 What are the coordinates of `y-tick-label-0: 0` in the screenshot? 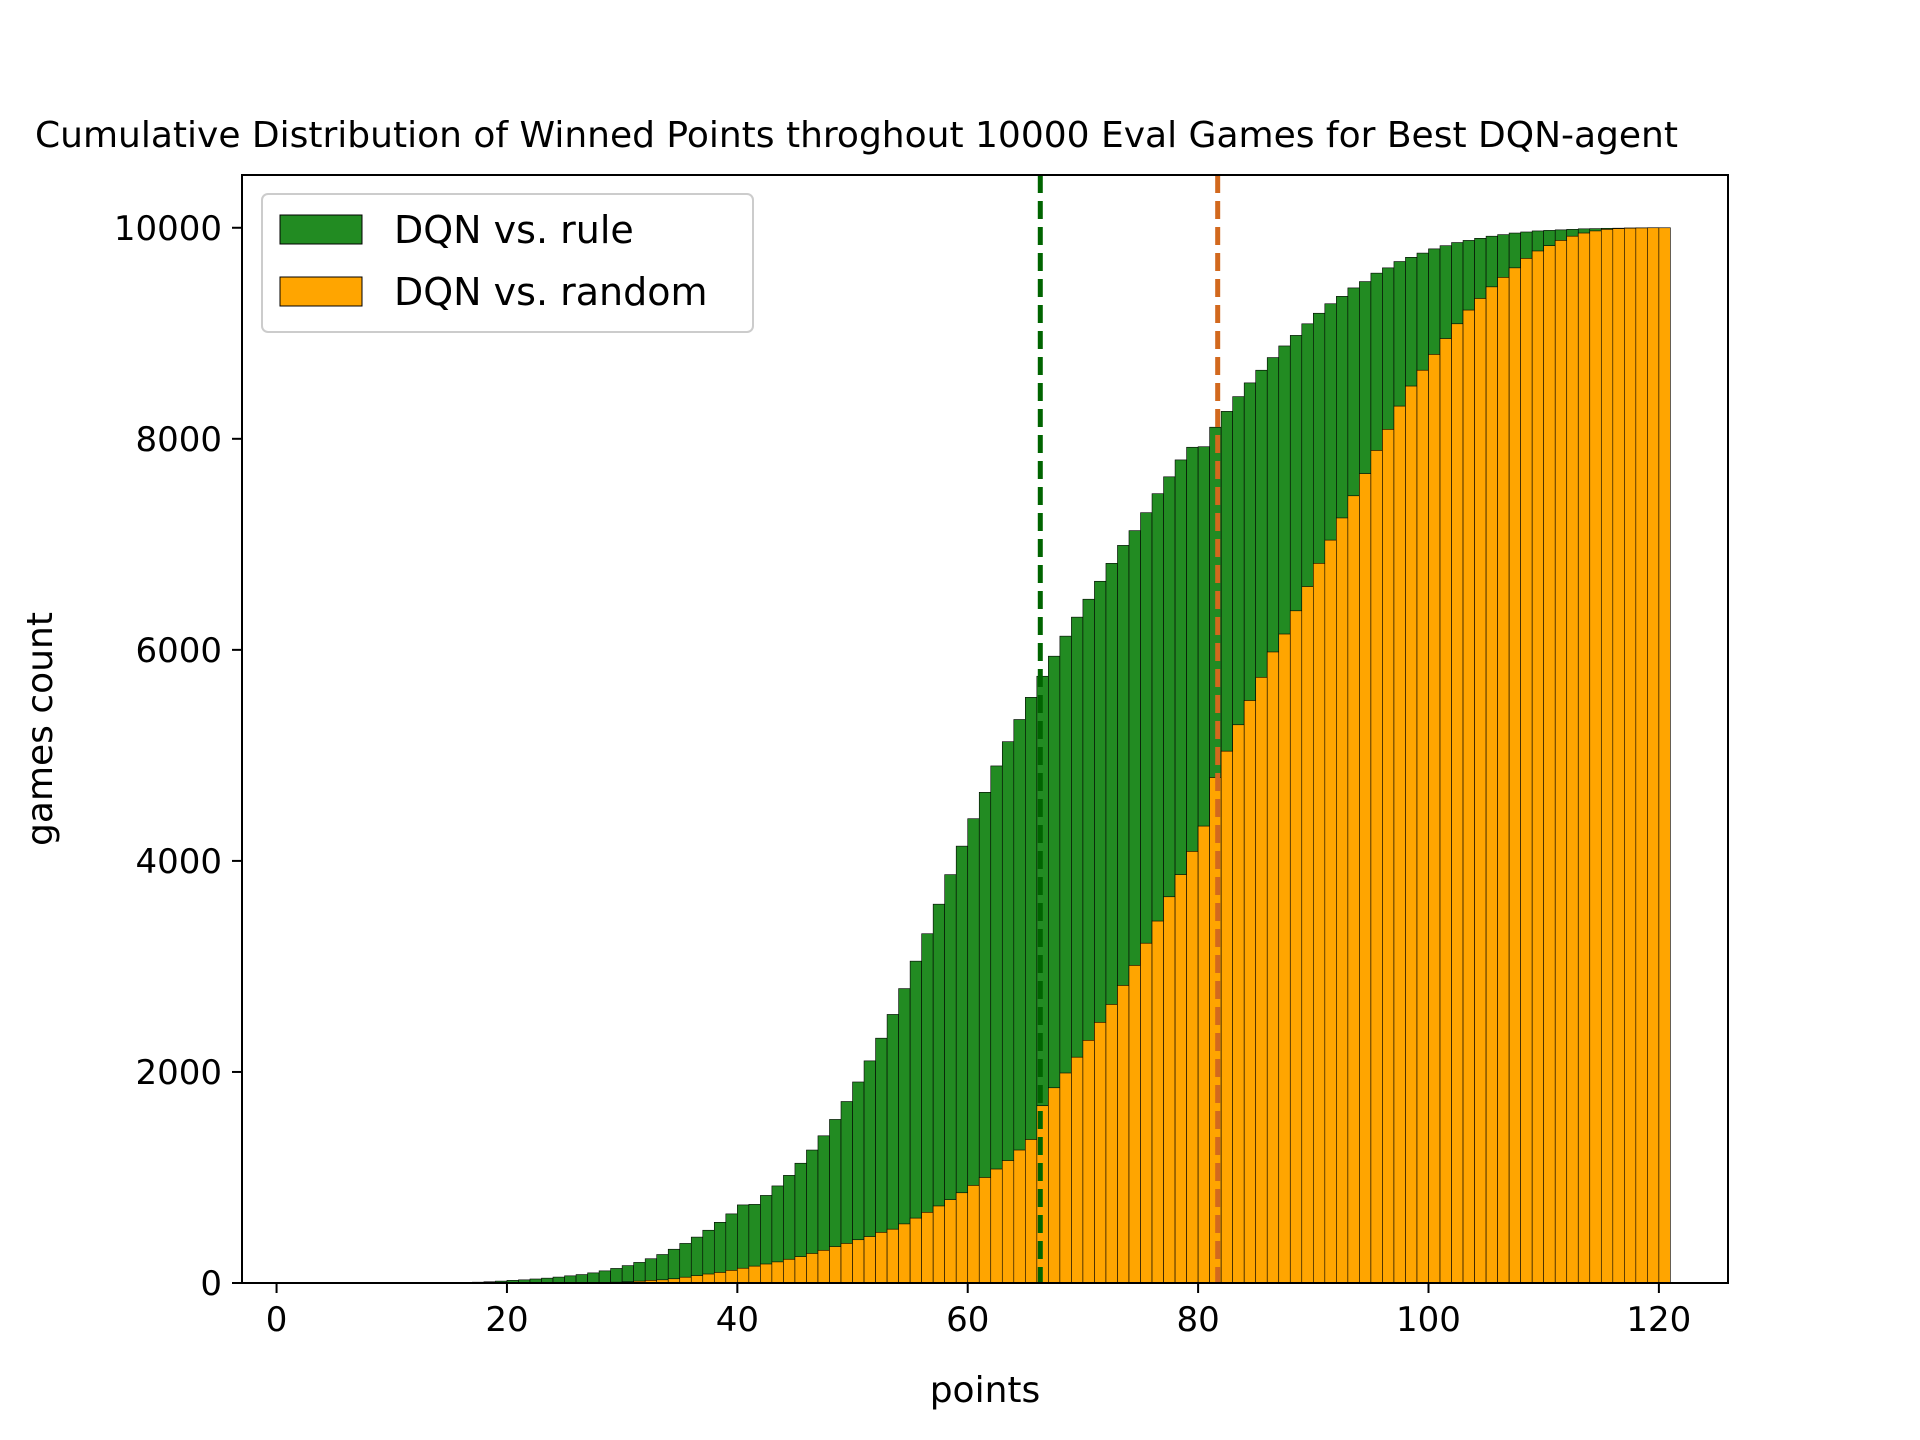 It's located at (211, 1284).